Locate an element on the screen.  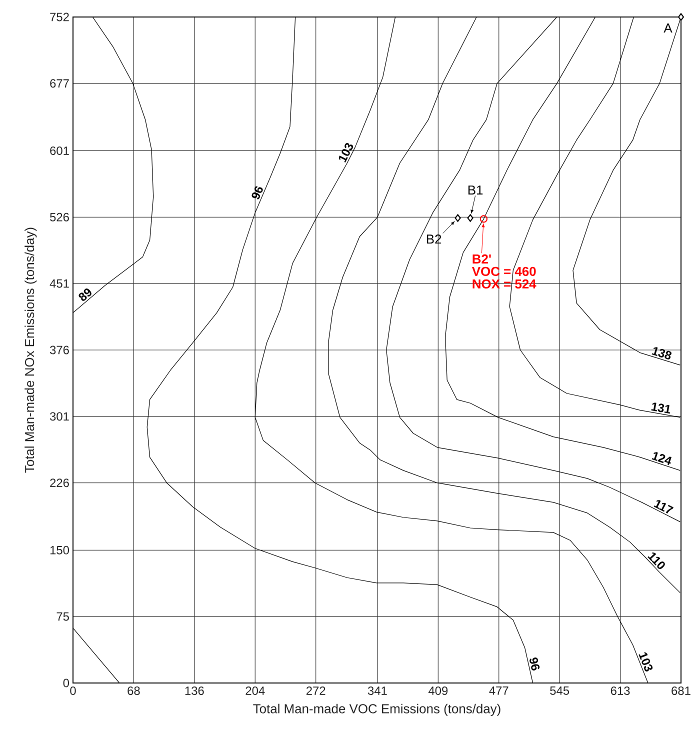
y-axis-title: Total Man-made NOx Emissions (tons/day) is located at coordinates (30, 350).